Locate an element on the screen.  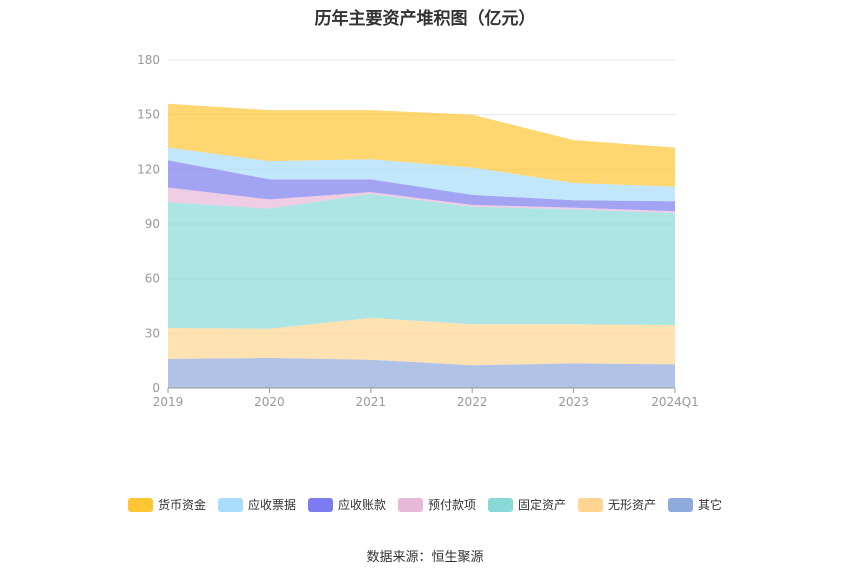
legend-label: 货币资金 is located at coordinates (181, 505).